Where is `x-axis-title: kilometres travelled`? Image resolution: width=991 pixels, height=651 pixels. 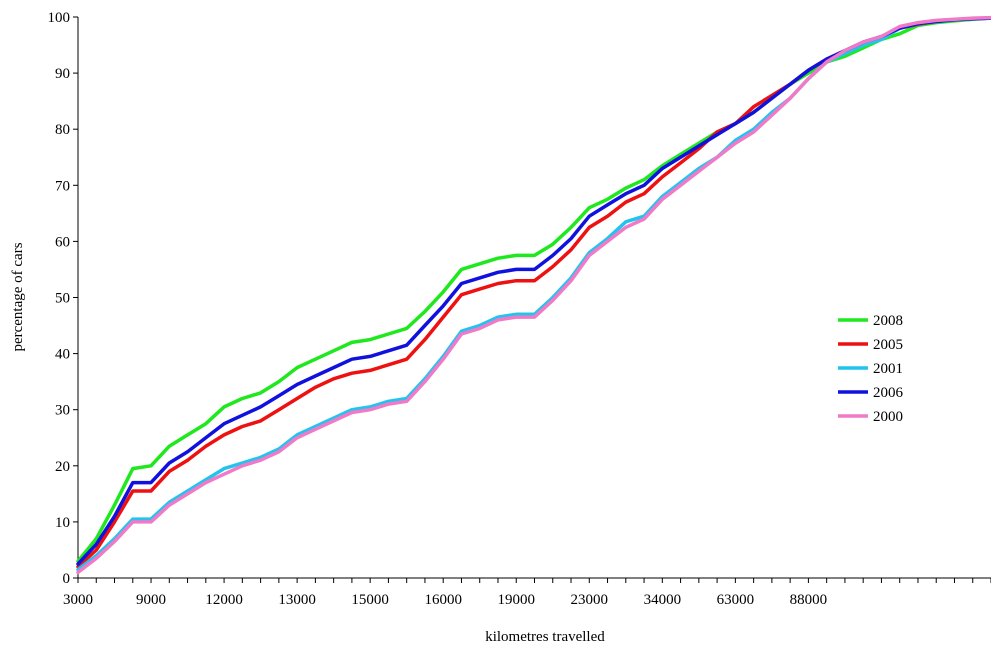 x-axis-title: kilometres travelled is located at coordinates (545, 637).